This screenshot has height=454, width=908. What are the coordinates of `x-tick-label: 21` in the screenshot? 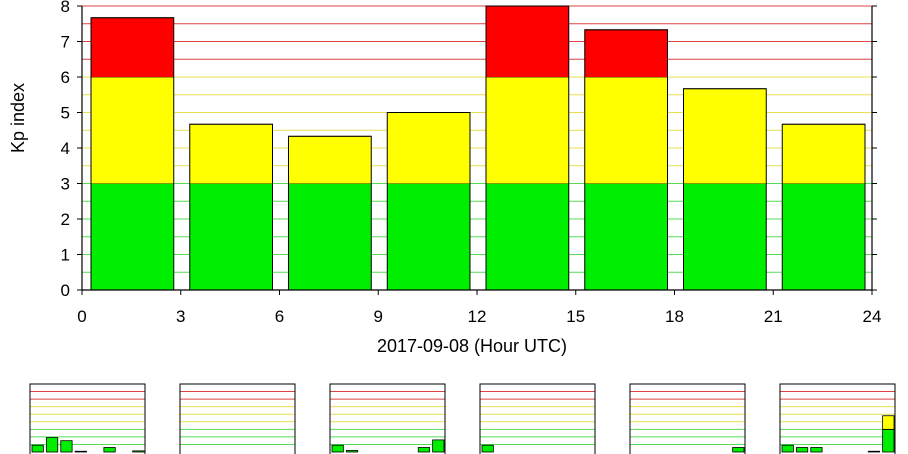 It's located at (773, 316).